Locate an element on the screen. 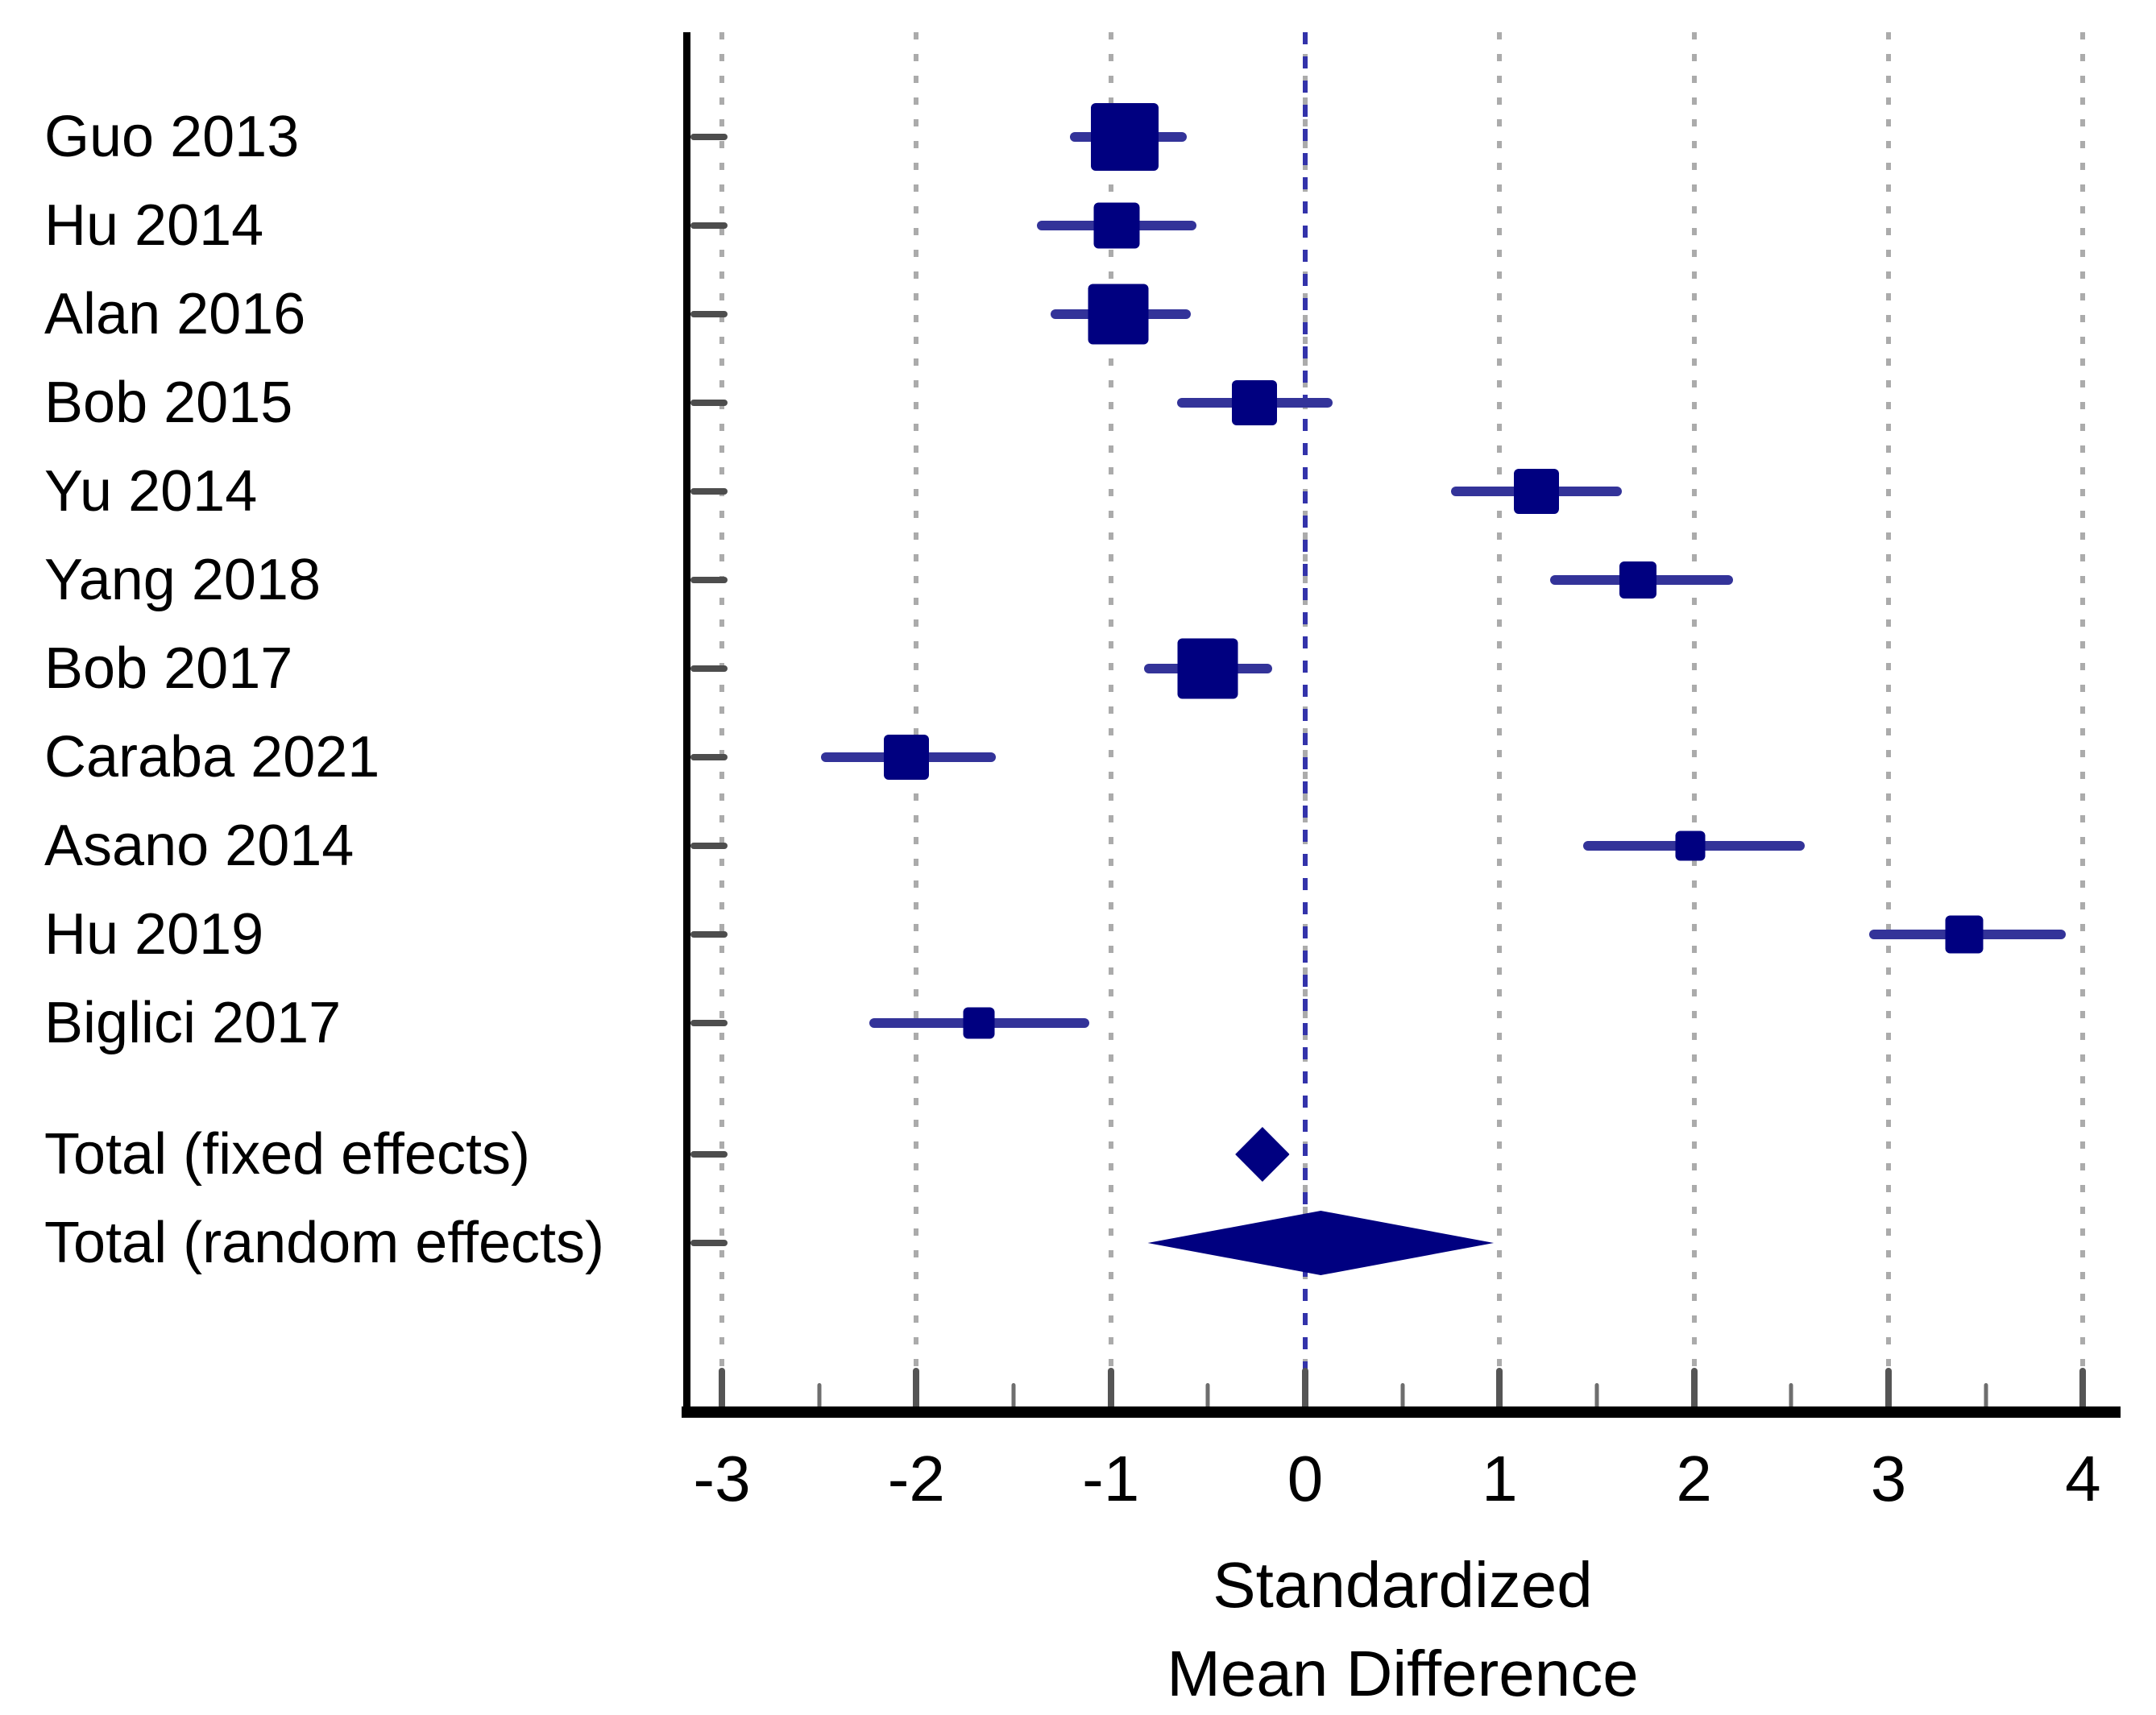 This screenshot has height=1715, width=2156. study-label: Guo 2013 is located at coordinates (172, 137).